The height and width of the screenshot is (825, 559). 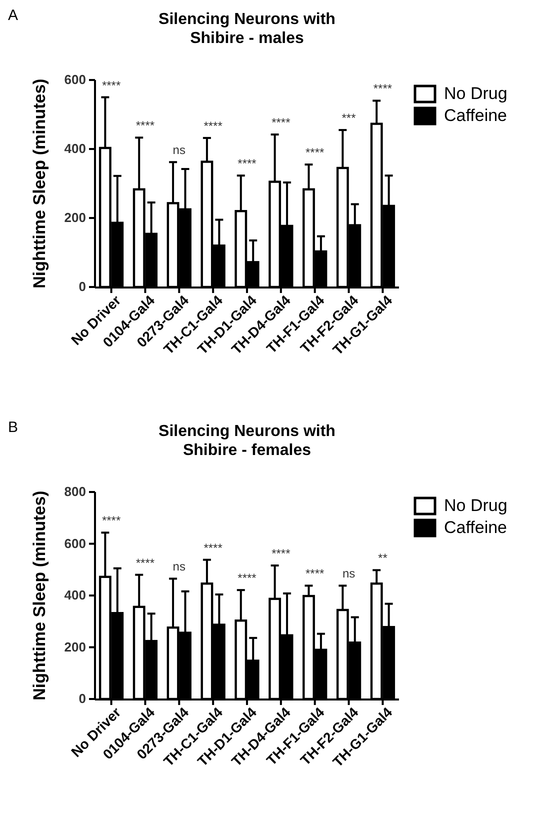 I want to click on text: B, so click(x=13, y=427).